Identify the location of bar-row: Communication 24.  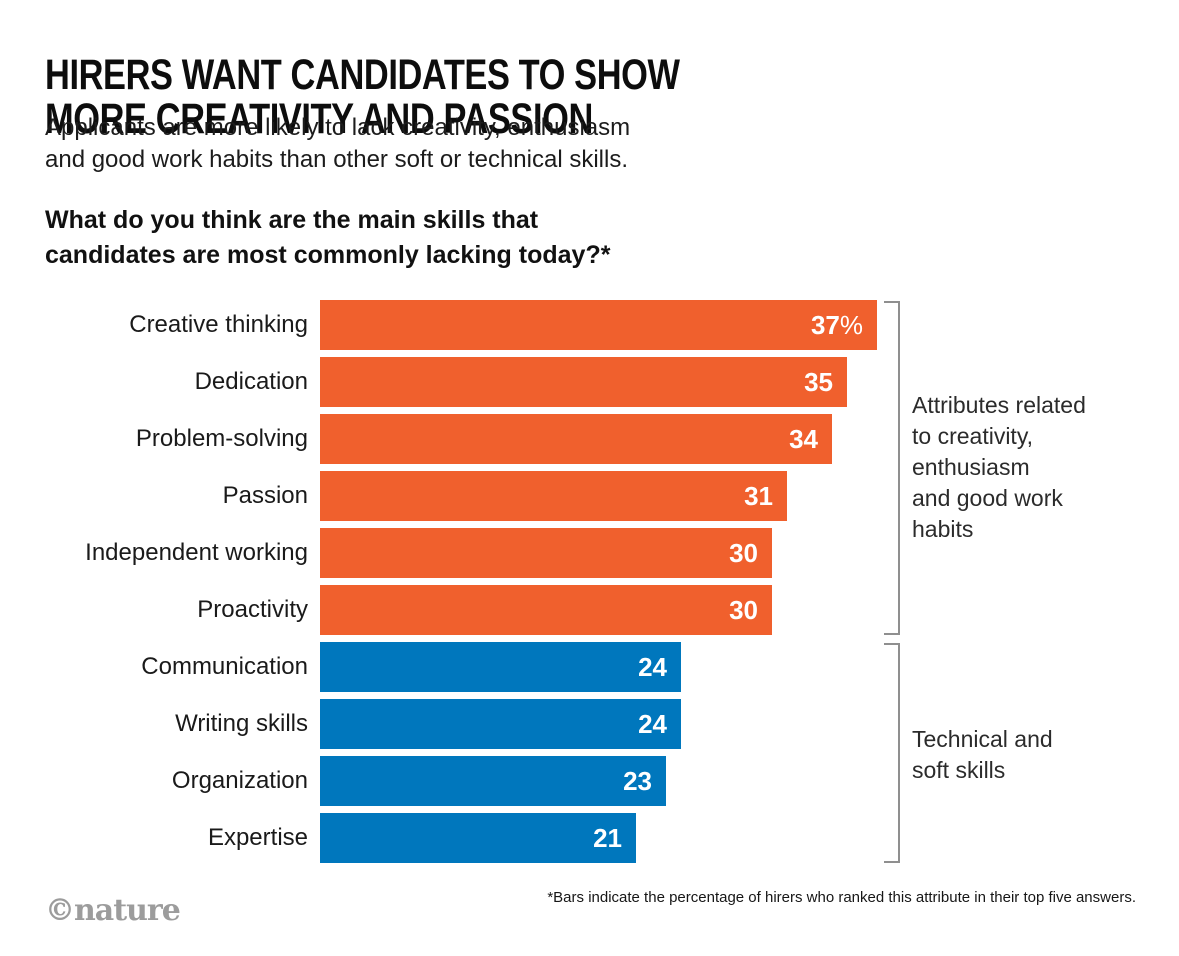
(590, 667).